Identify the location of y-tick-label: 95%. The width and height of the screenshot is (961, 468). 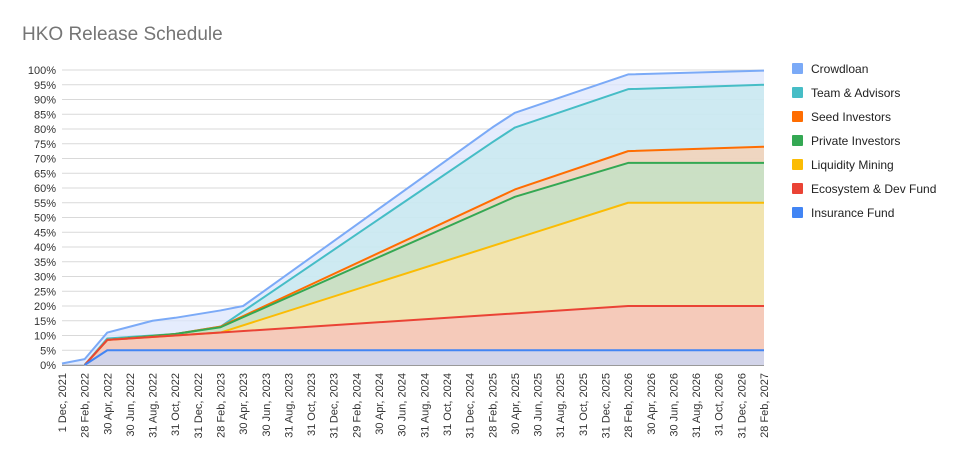
(45, 86).